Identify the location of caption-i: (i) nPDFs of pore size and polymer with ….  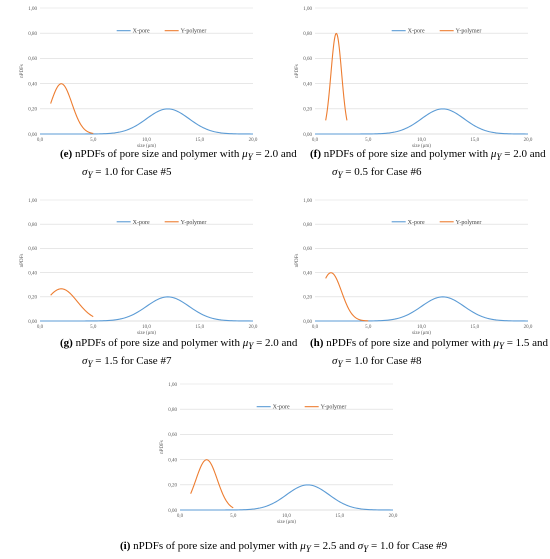
(283, 548).